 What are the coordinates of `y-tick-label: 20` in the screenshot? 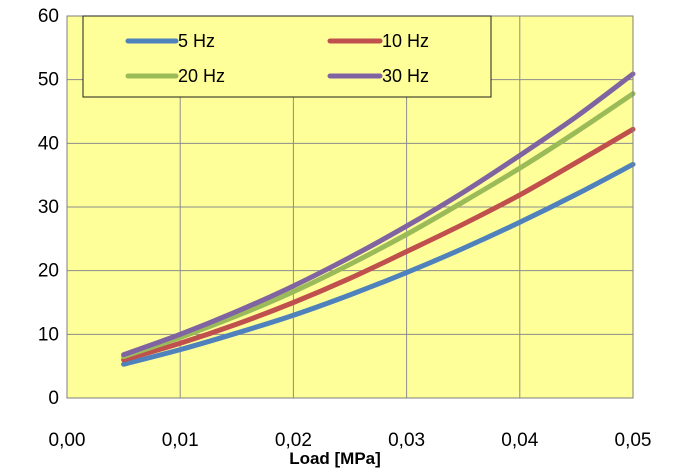 It's located at (48, 271).